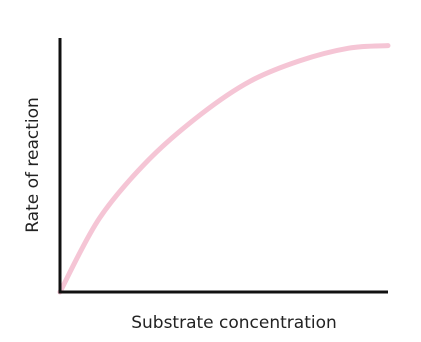  Describe the element at coordinates (33, 165) in the screenshot. I see `y-axis-label: Rate of reaction` at that location.